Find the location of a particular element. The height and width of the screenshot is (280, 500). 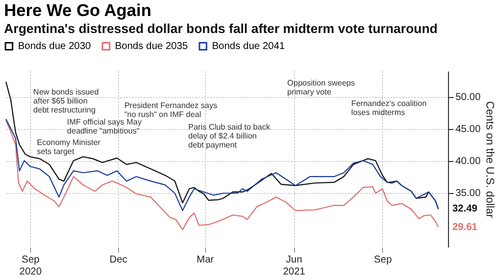

legend-label: Bonds due 2030 is located at coordinates (55, 46).